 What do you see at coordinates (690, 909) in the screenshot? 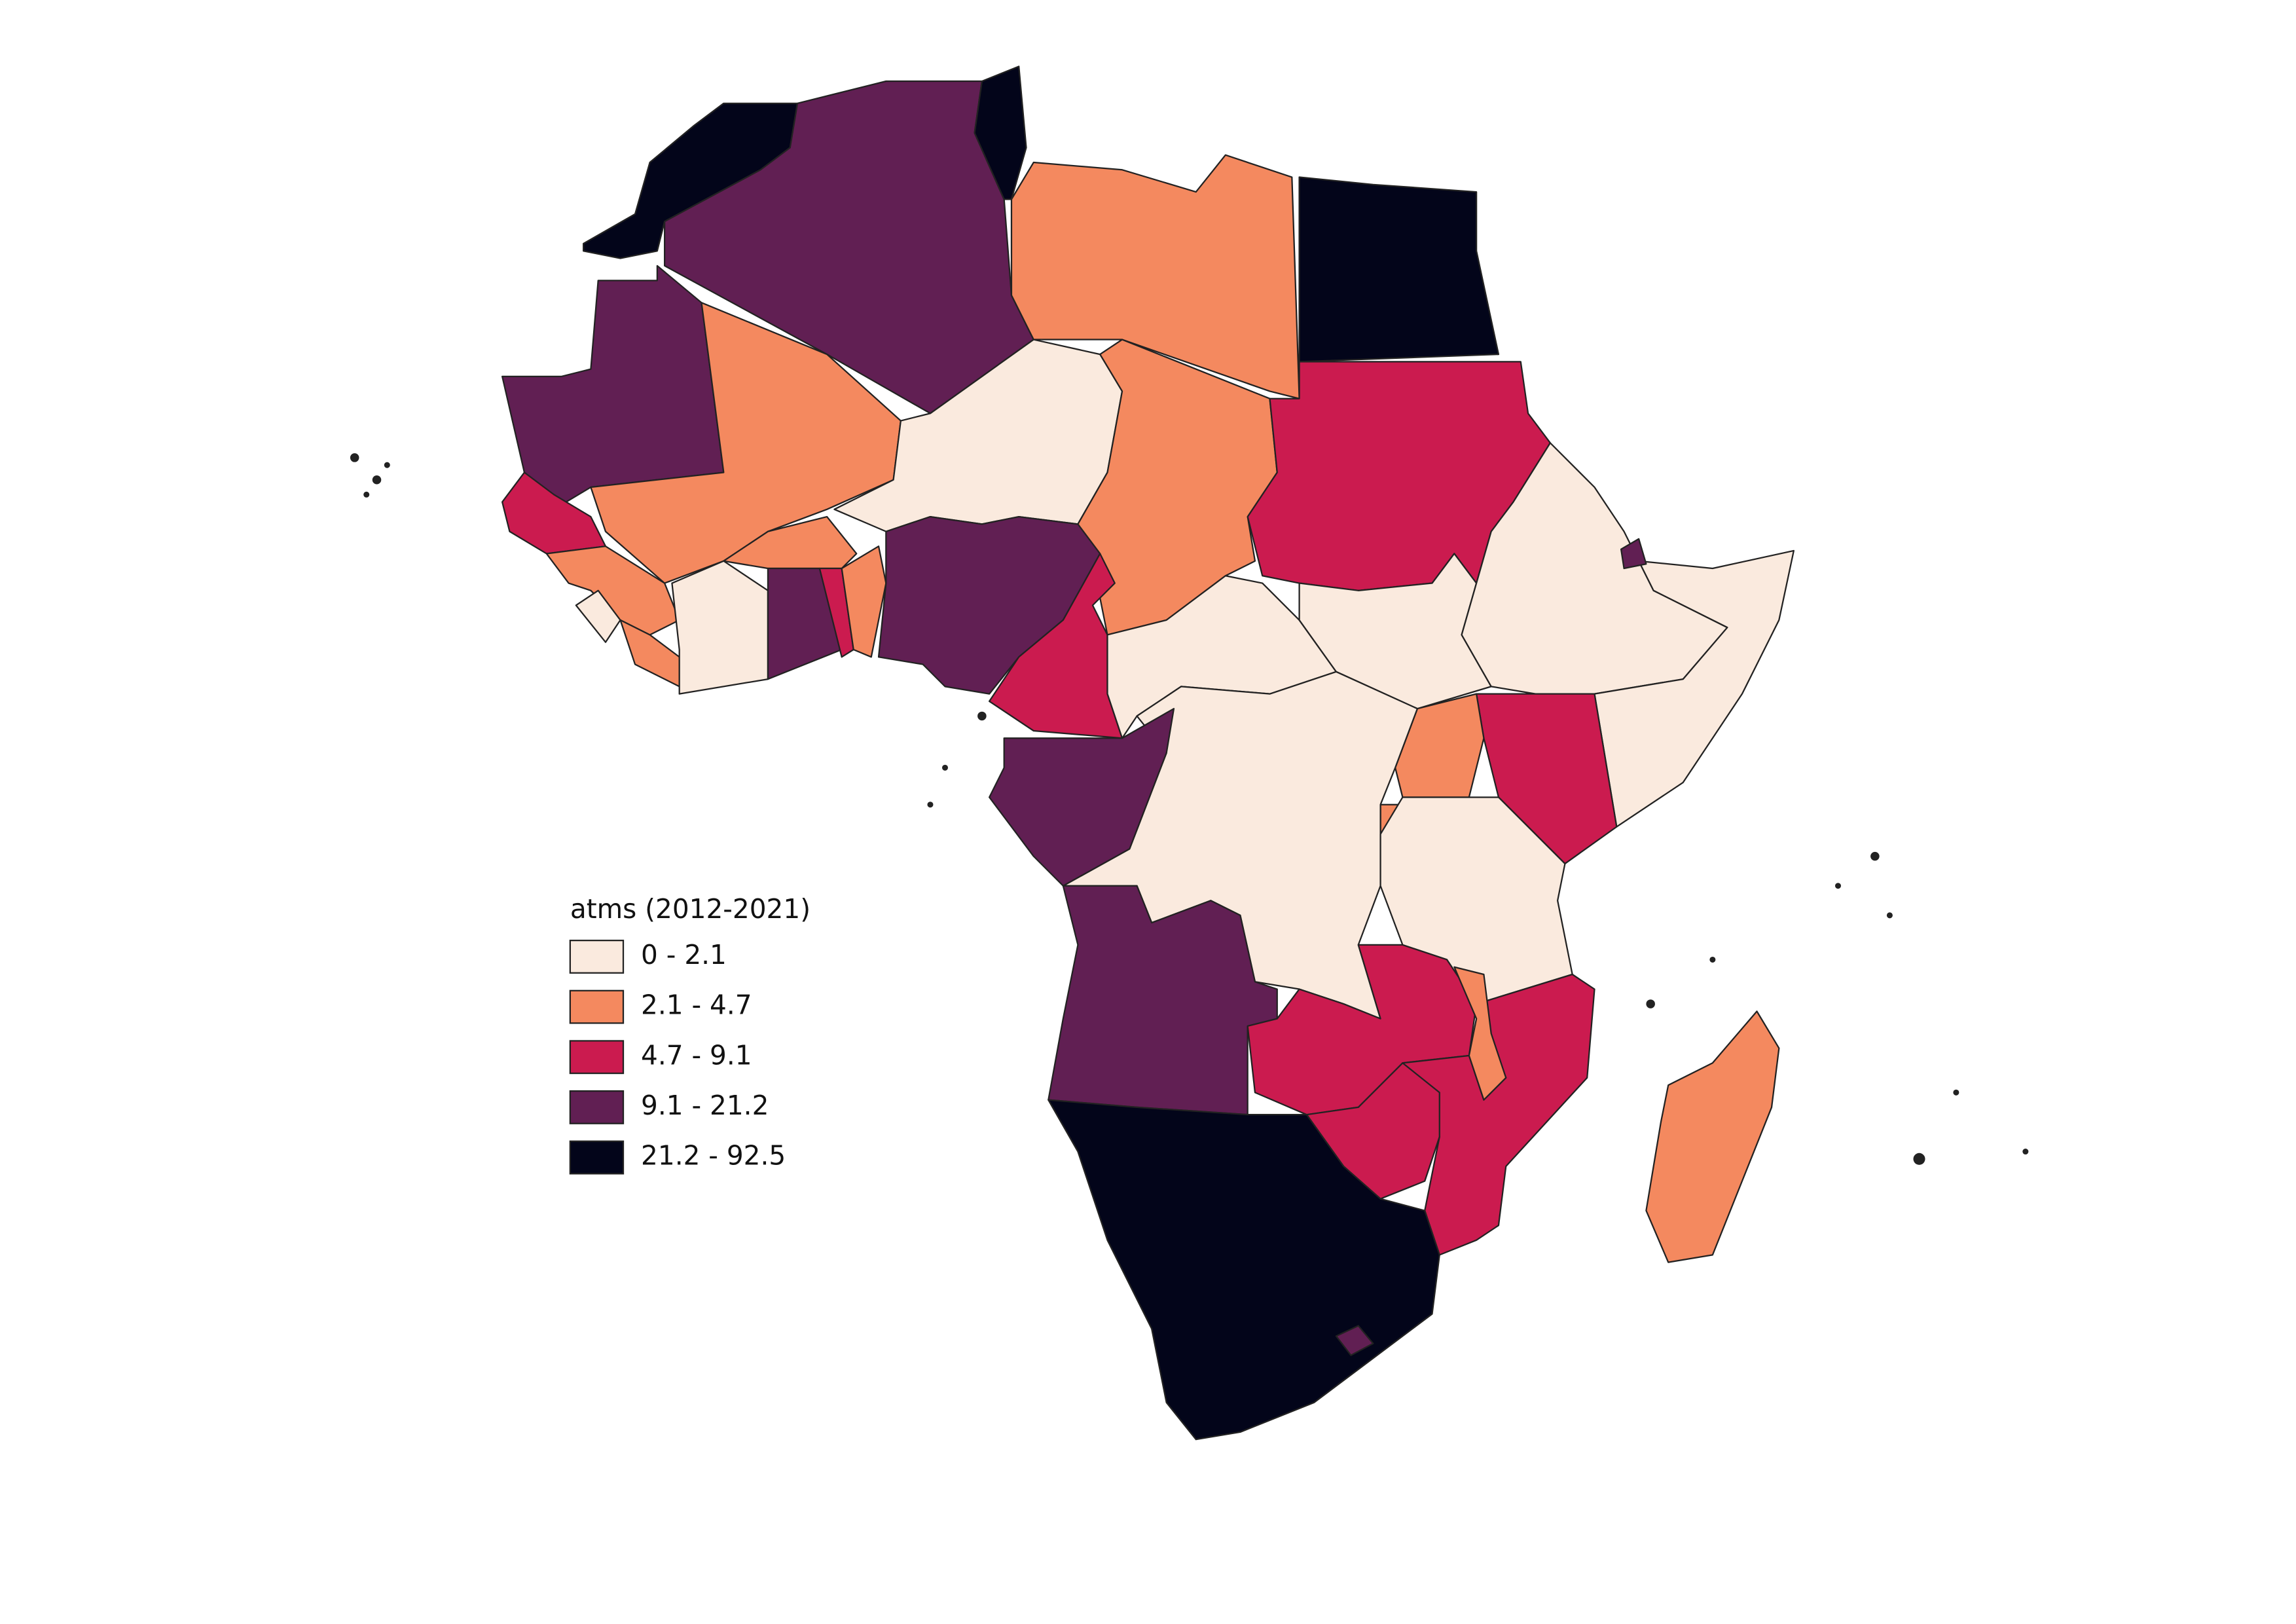
I see `legend-title: atms (2012-2021)` at bounding box center [690, 909].